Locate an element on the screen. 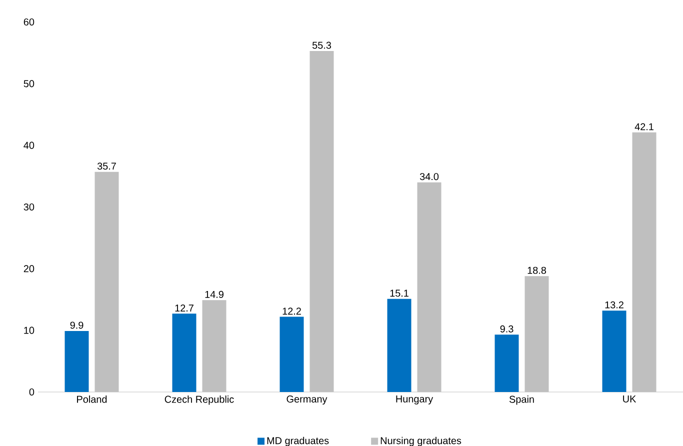 The height and width of the screenshot is (446, 683). y-tick-label: 0 is located at coordinates (31, 392).